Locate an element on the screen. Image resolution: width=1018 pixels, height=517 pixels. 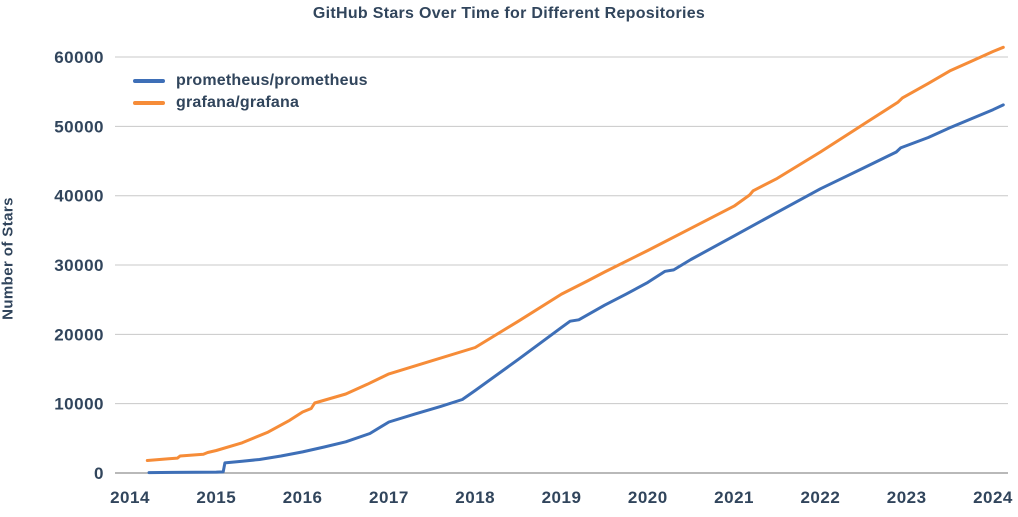
y-tick-label: 50000 is located at coordinates (79, 126).